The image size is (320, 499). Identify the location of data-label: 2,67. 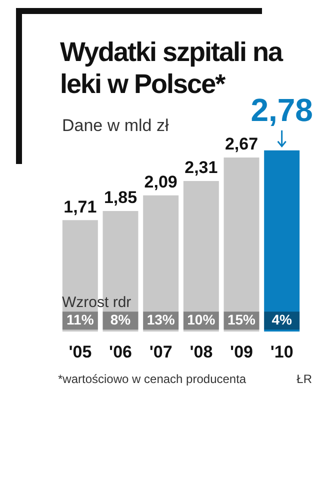
(241, 144).